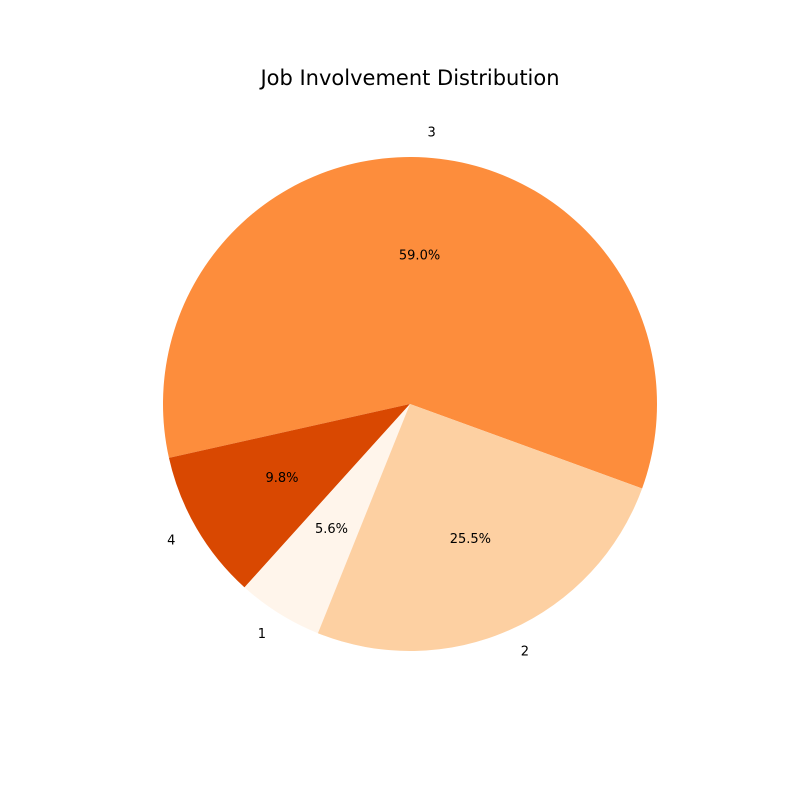 This screenshot has height=800, width=800. What do you see at coordinates (419, 256) in the screenshot?
I see `percent-label-3: 59.0%` at bounding box center [419, 256].